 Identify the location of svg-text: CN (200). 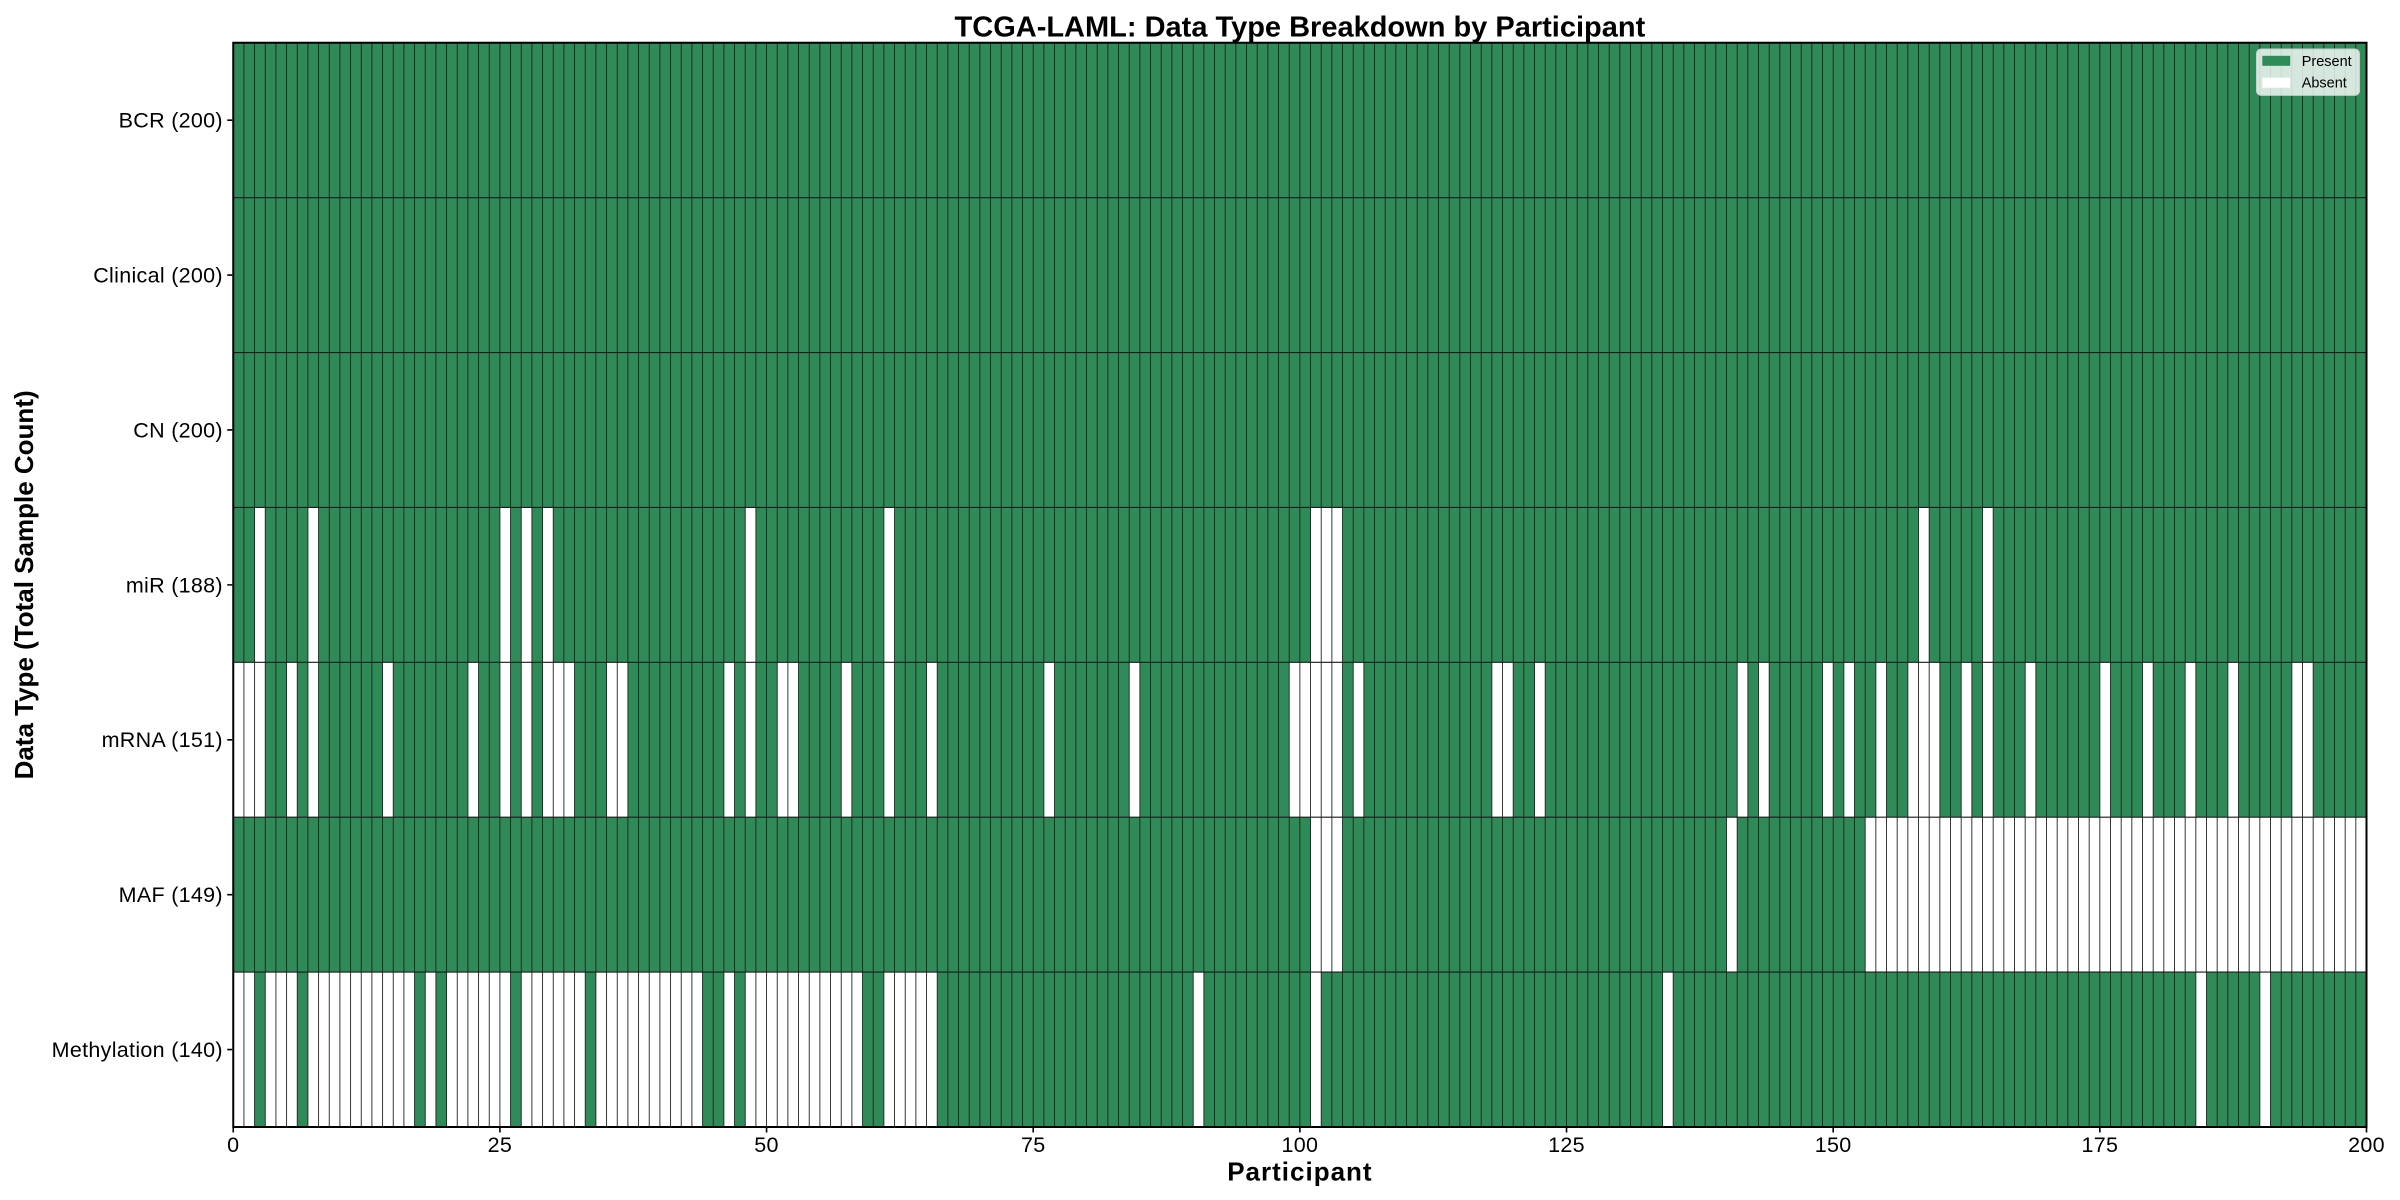
(178, 430).